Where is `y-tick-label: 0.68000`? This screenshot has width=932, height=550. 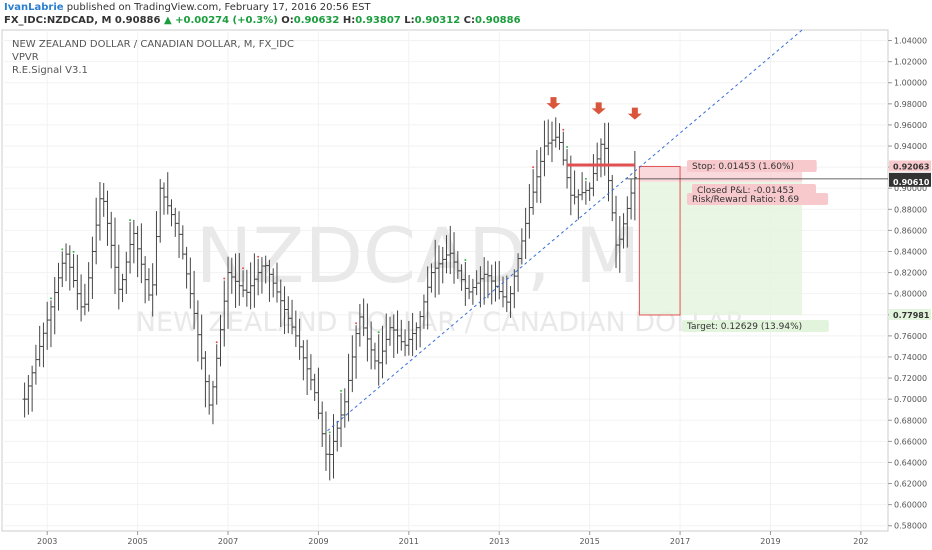 y-tick-label: 0.68000 is located at coordinates (910, 420).